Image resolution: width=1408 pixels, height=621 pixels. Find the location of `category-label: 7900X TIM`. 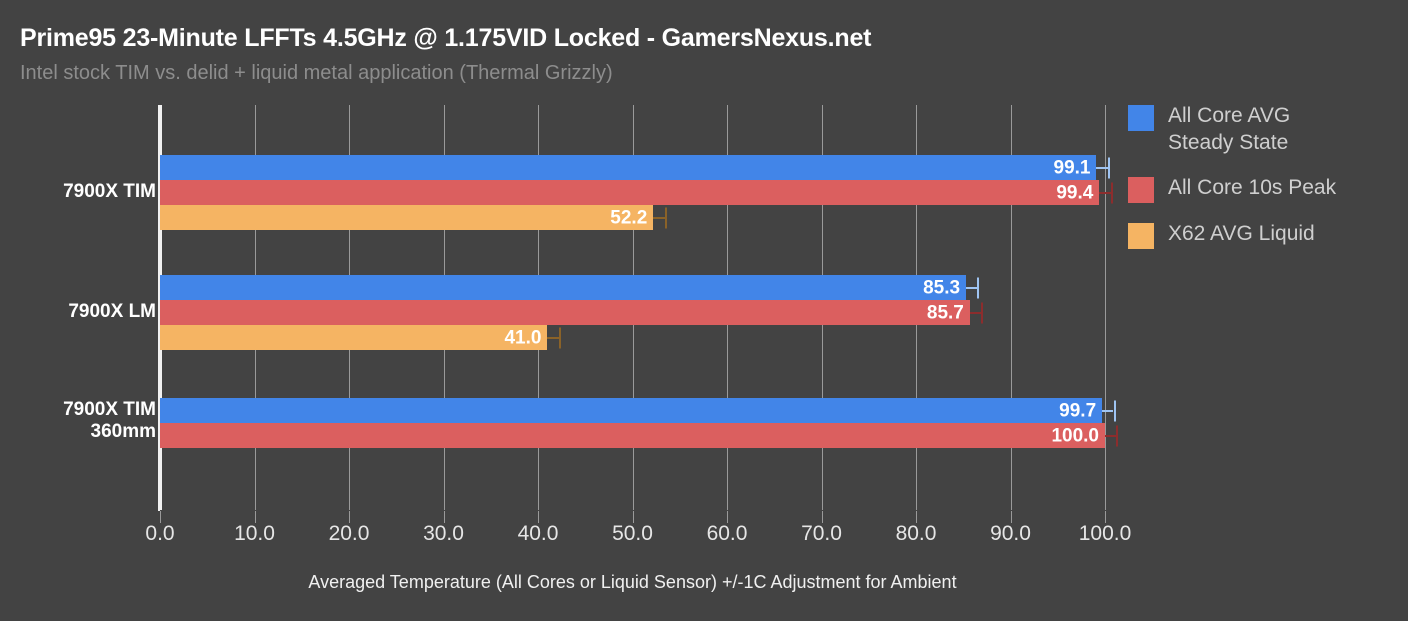

category-label: 7900X TIM is located at coordinates (109, 191).